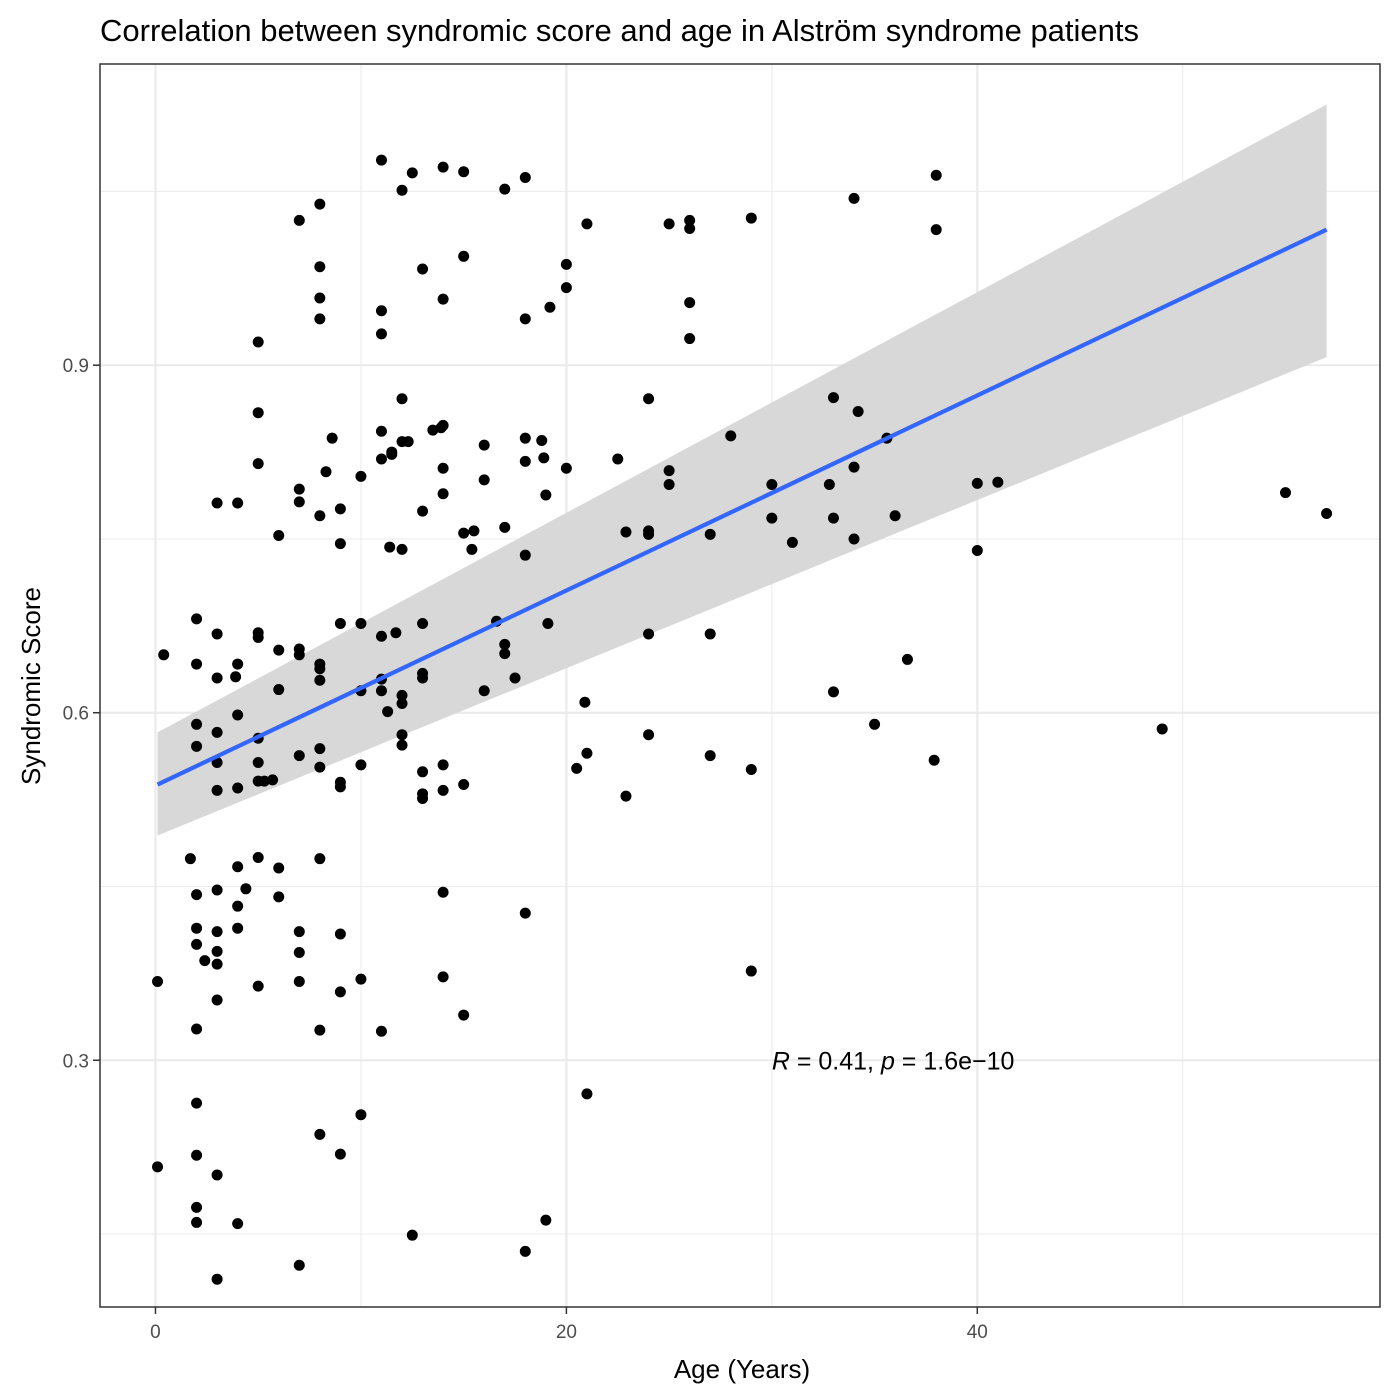  Describe the element at coordinates (742, 1369) in the screenshot. I see `x-axis-title: Age (Years)` at that location.